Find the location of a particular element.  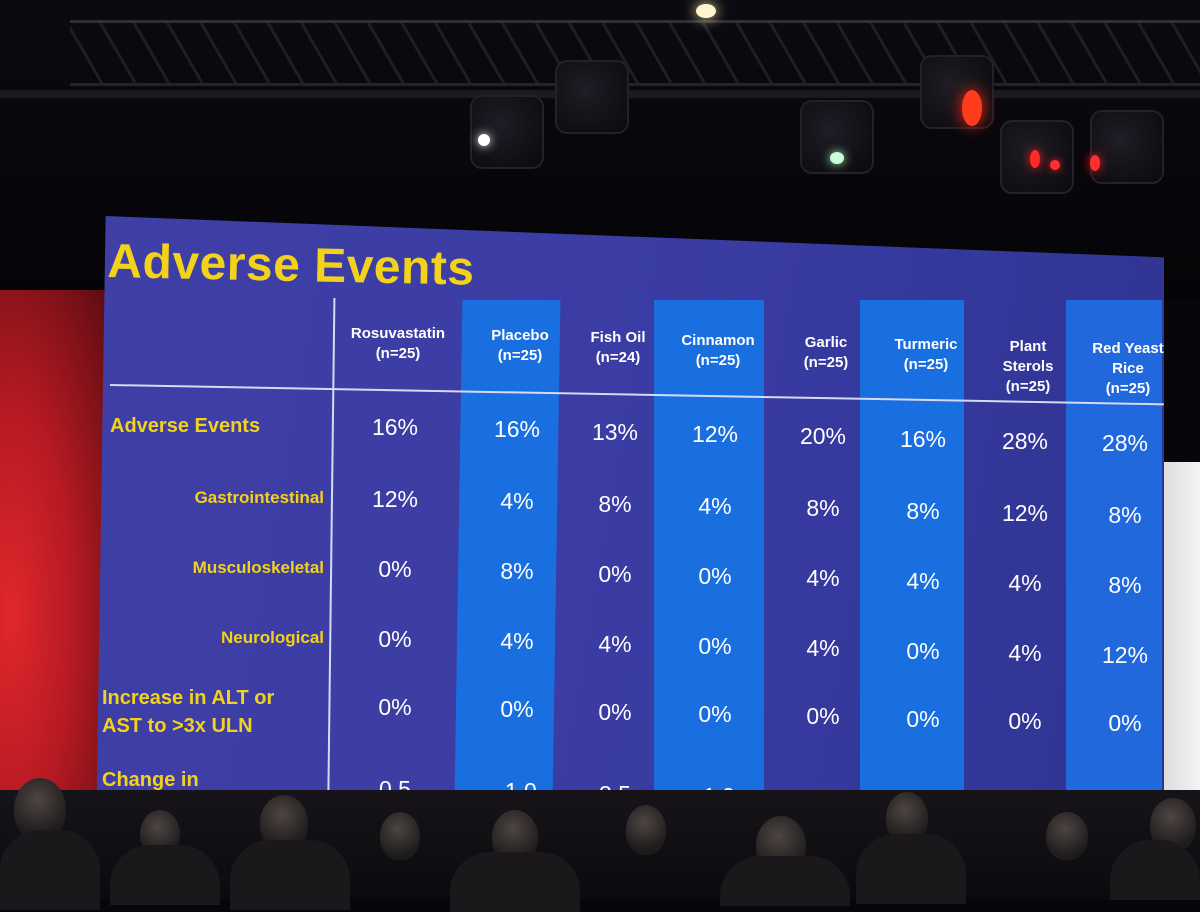

column-header: Placebo (n=25) is located at coordinates (520, 346).